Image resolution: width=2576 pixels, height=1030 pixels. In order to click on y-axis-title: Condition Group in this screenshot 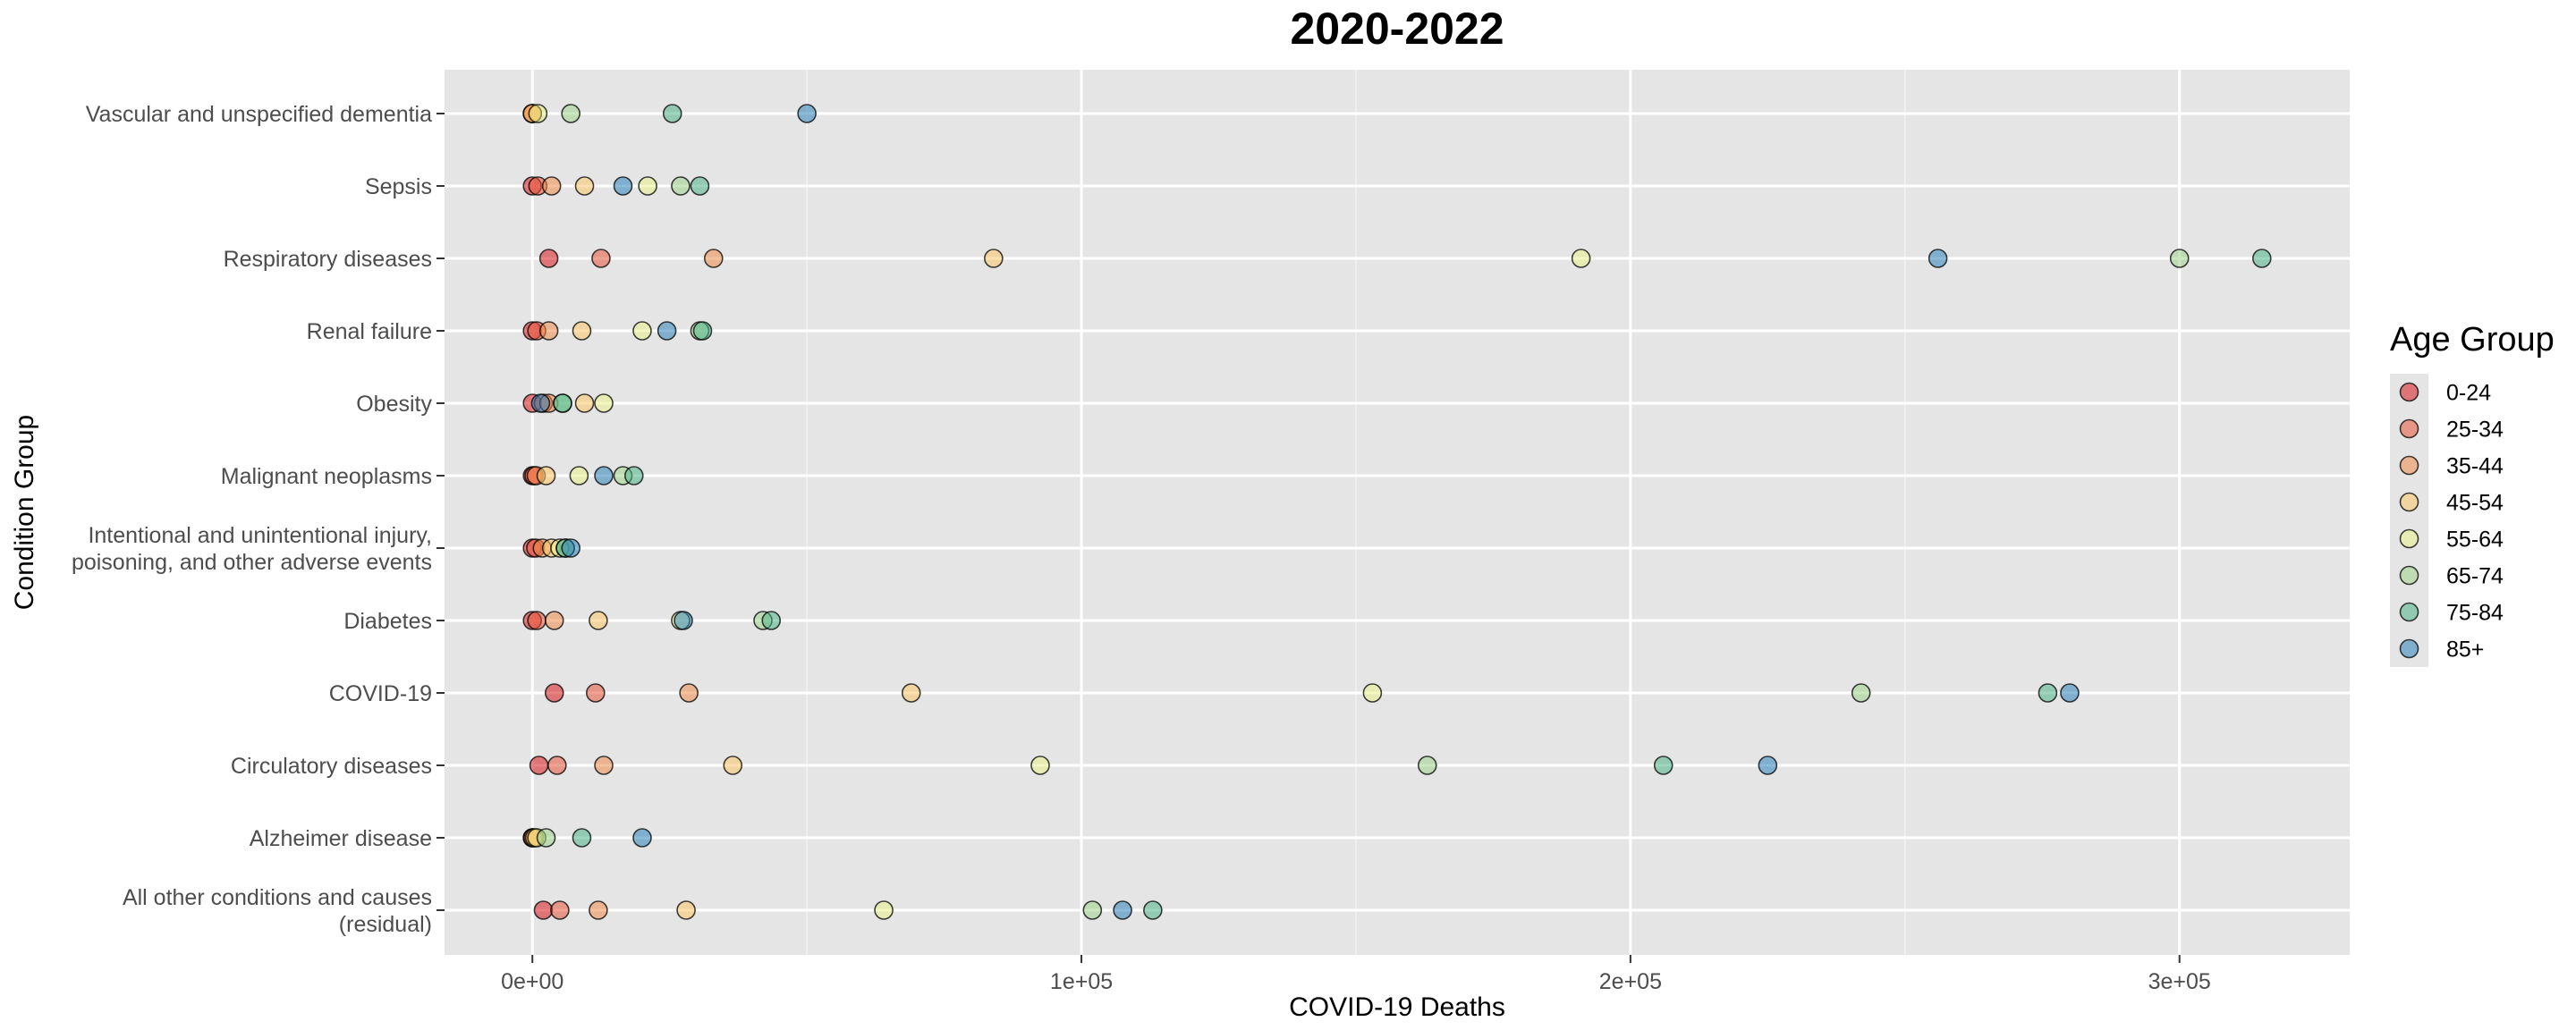, I will do `click(24, 512)`.